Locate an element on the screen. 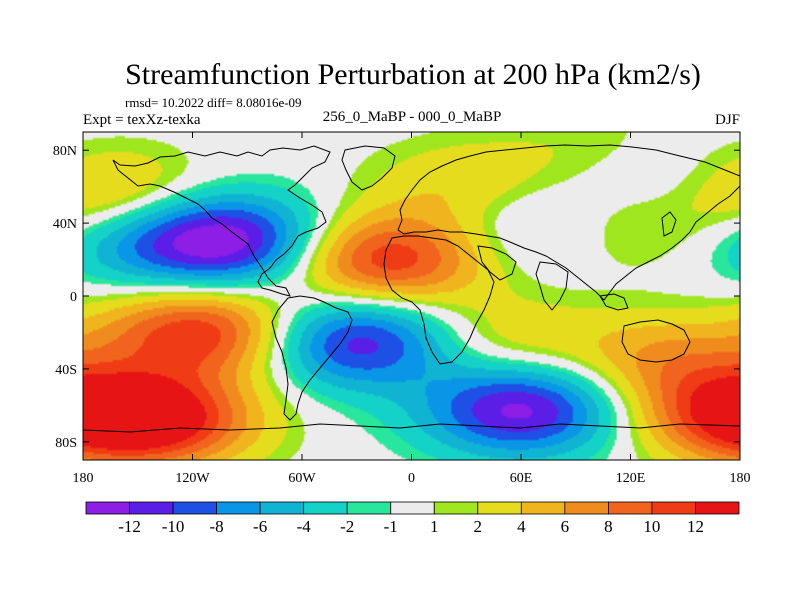  colorbar-label: 12 is located at coordinates (695, 526).